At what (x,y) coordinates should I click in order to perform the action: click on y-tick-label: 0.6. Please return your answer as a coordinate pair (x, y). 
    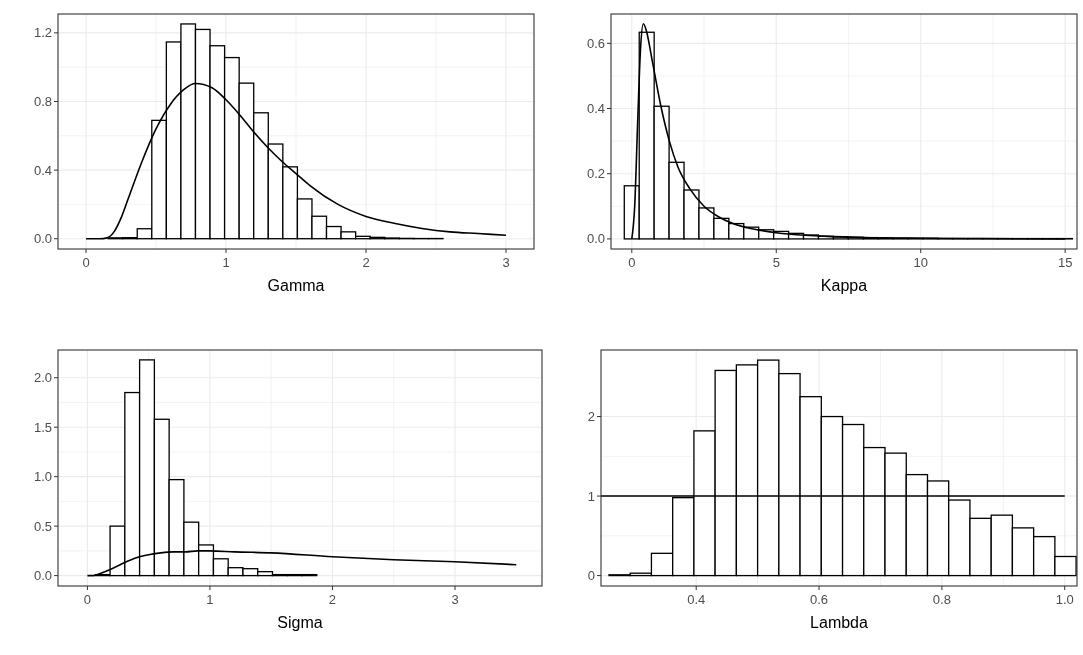
    Looking at the image, I should click on (595, 43).